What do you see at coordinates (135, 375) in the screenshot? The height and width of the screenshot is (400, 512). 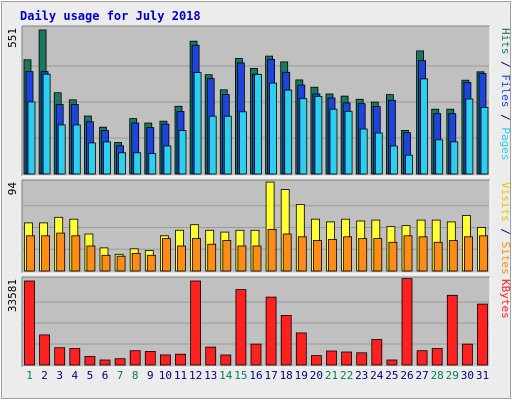 I see `x-tick-label-day-8: 8` at bounding box center [135, 375].